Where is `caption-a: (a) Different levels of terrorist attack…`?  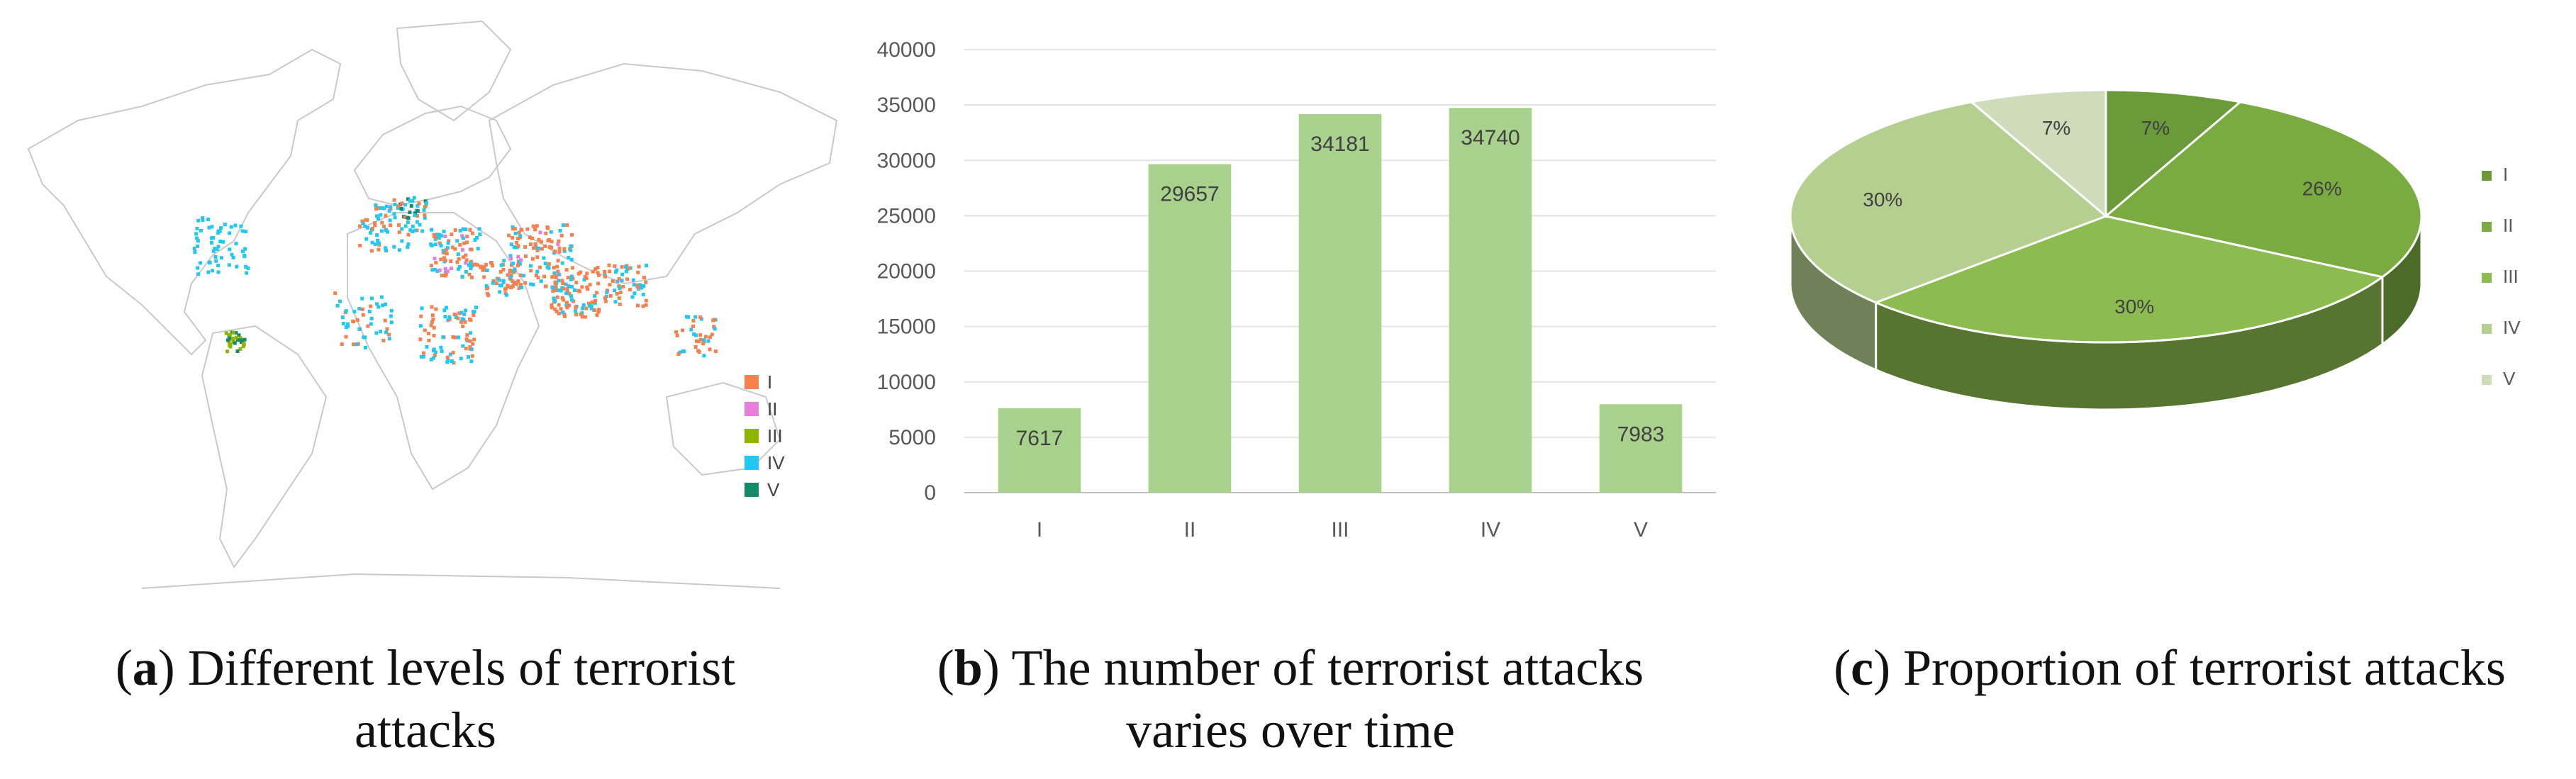 caption-a: (a) Different levels of terrorist attack… is located at coordinates (425, 698).